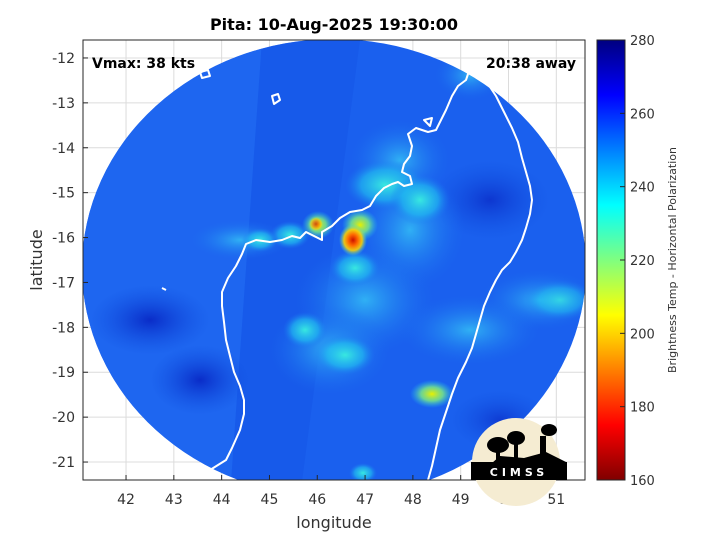  What do you see at coordinates (143, 64) in the screenshot?
I see `vmax-label: Vmax: 38 kts` at bounding box center [143, 64].